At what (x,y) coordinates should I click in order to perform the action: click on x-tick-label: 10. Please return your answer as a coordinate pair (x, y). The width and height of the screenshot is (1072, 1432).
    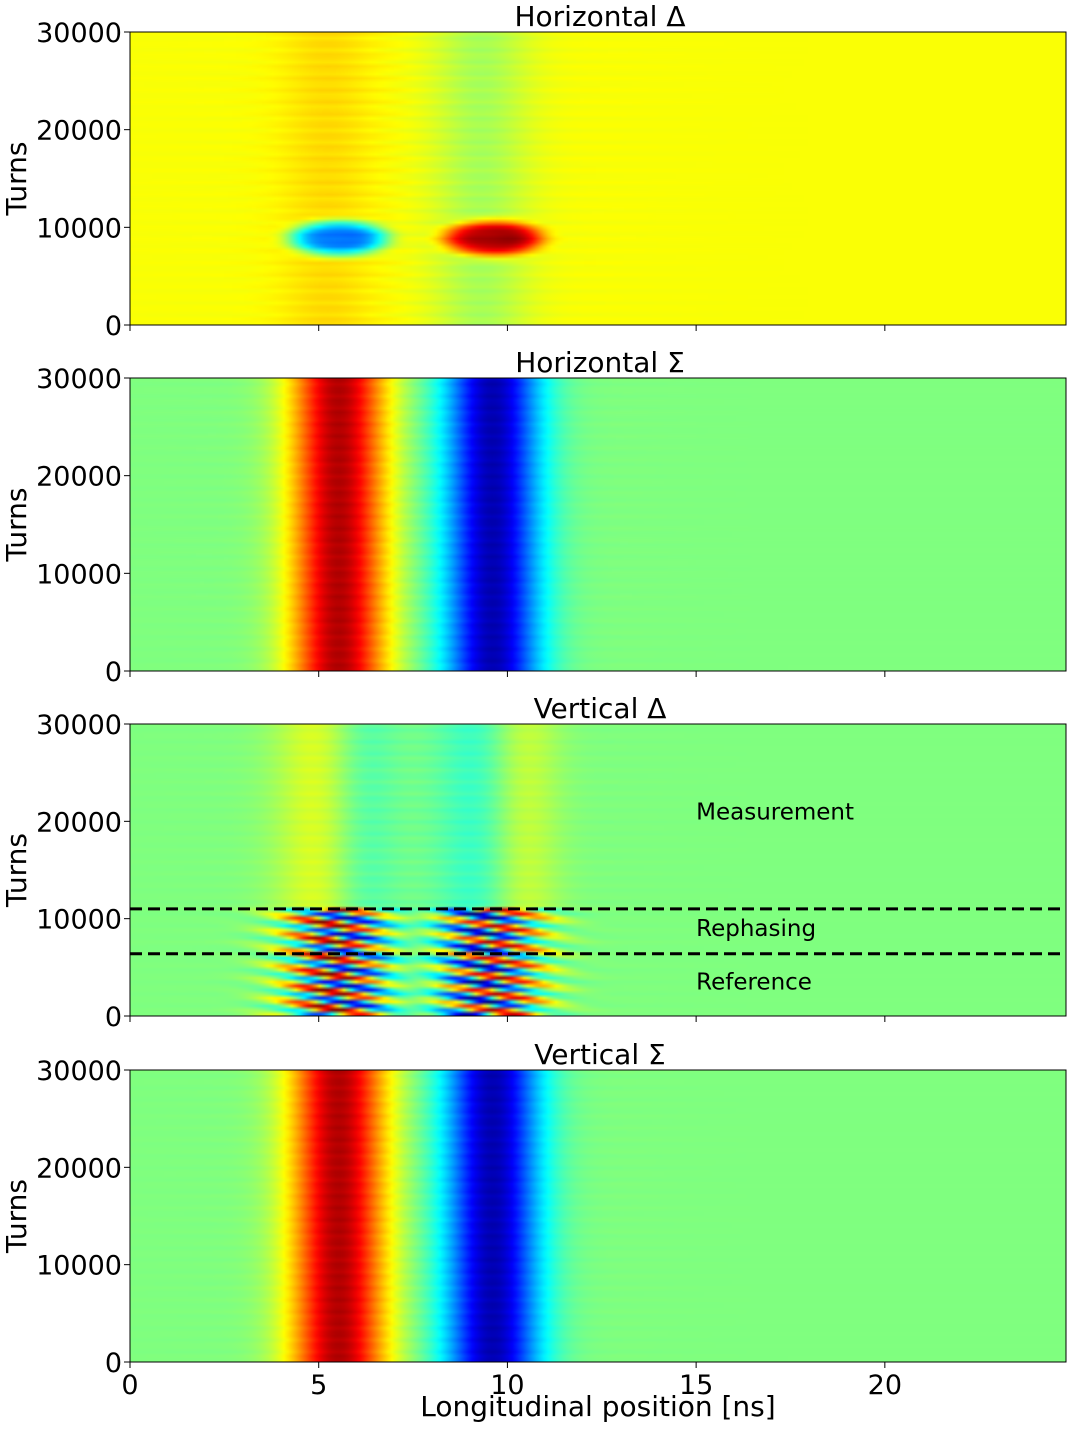
    Looking at the image, I should click on (507, 1385).